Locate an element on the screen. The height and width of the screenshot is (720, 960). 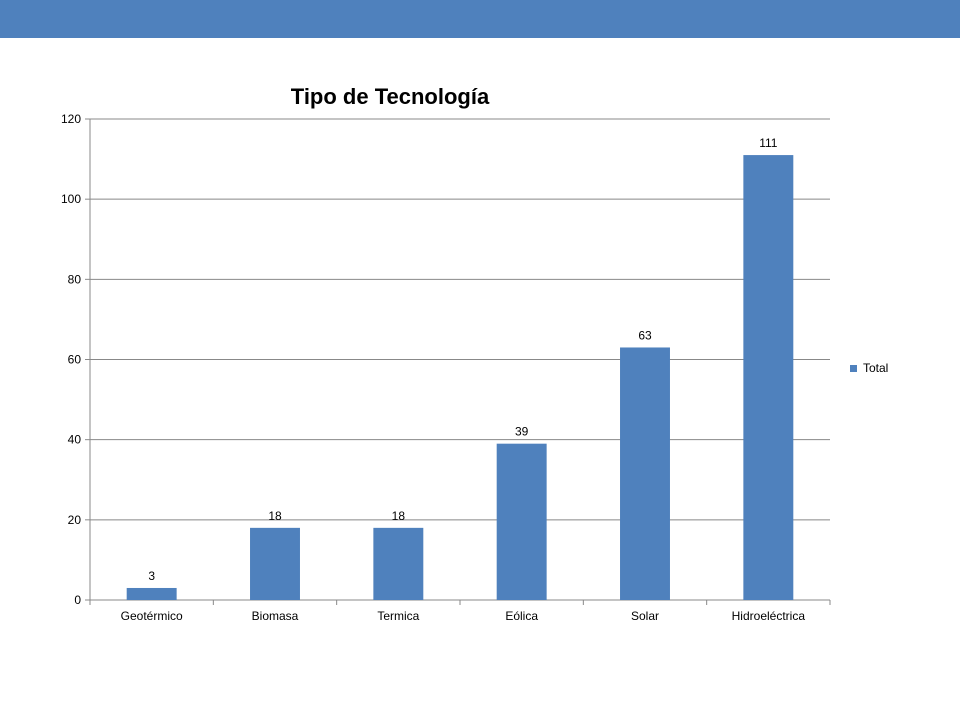
chart-title: Tipo de Tecnología is located at coordinates (390, 96).